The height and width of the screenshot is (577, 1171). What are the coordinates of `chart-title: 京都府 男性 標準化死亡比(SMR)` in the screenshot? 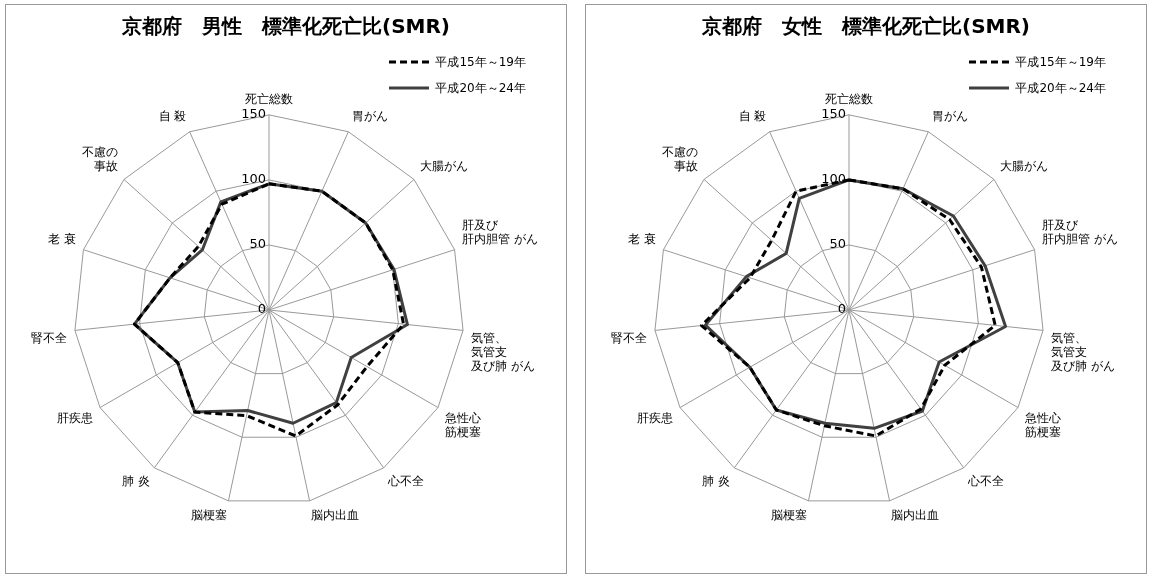 It's located at (286, 26).